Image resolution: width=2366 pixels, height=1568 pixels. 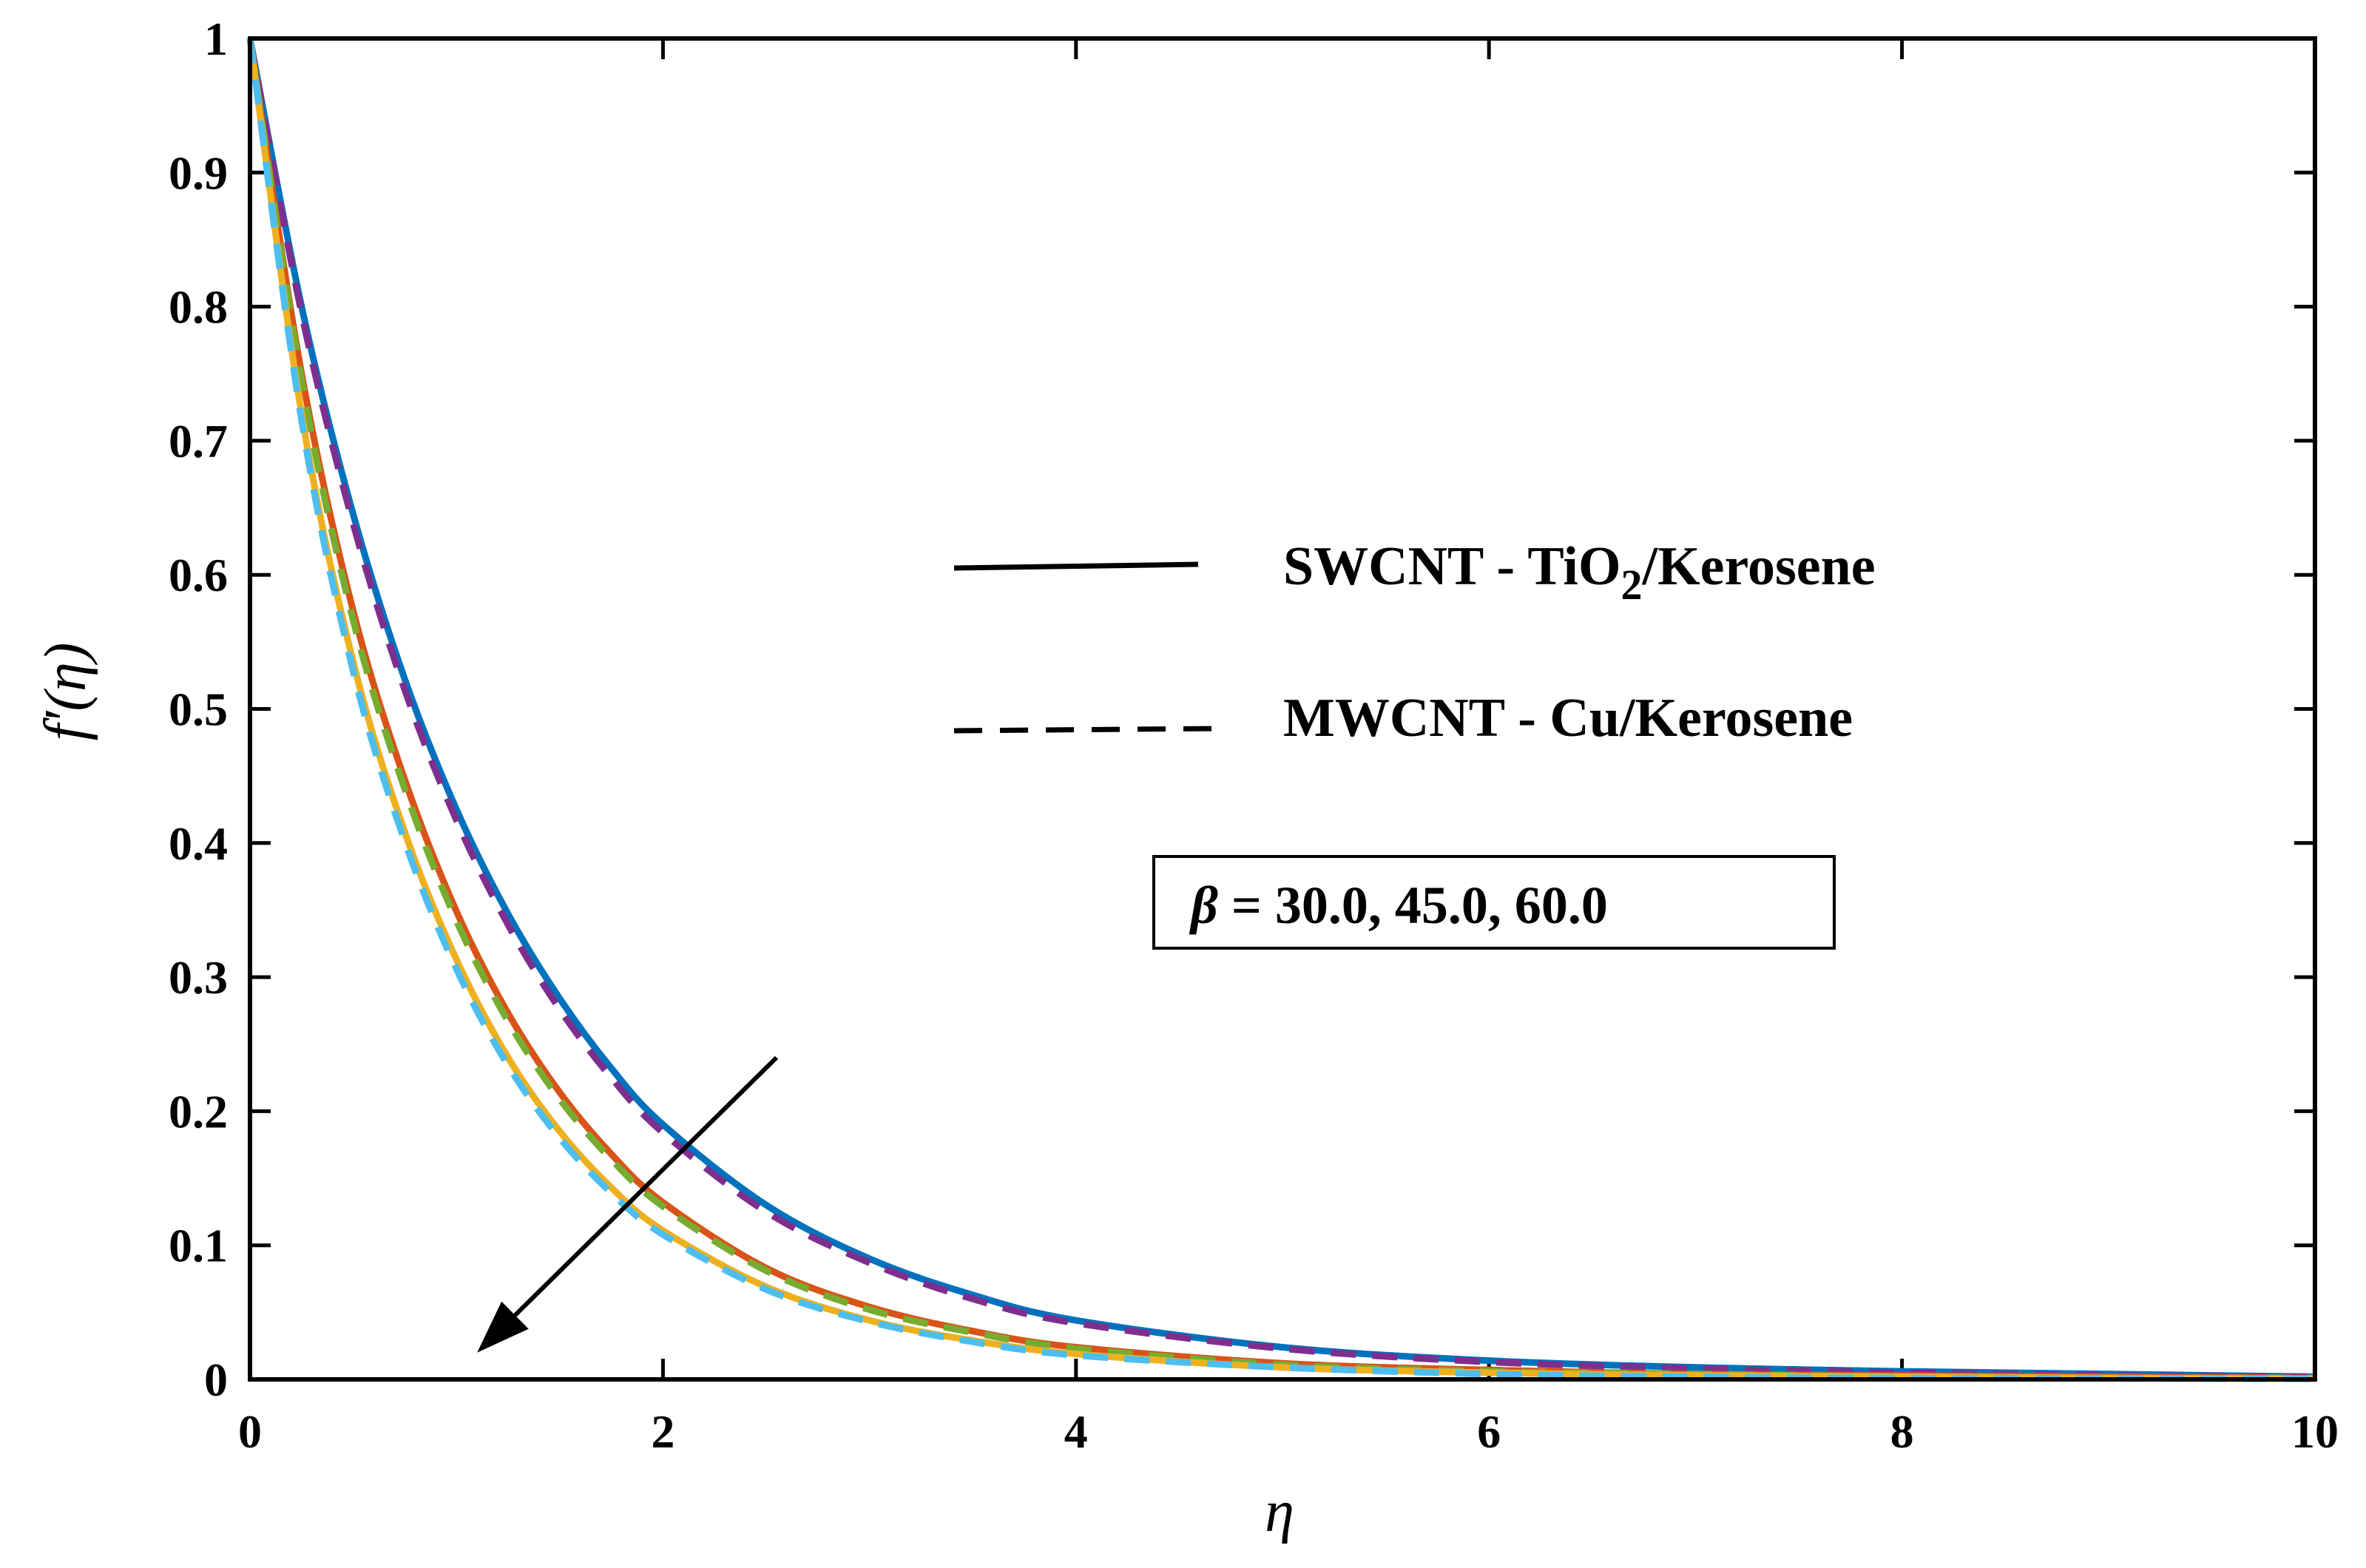 I want to click on y-axis-label: f′(η), so click(x=65, y=692).